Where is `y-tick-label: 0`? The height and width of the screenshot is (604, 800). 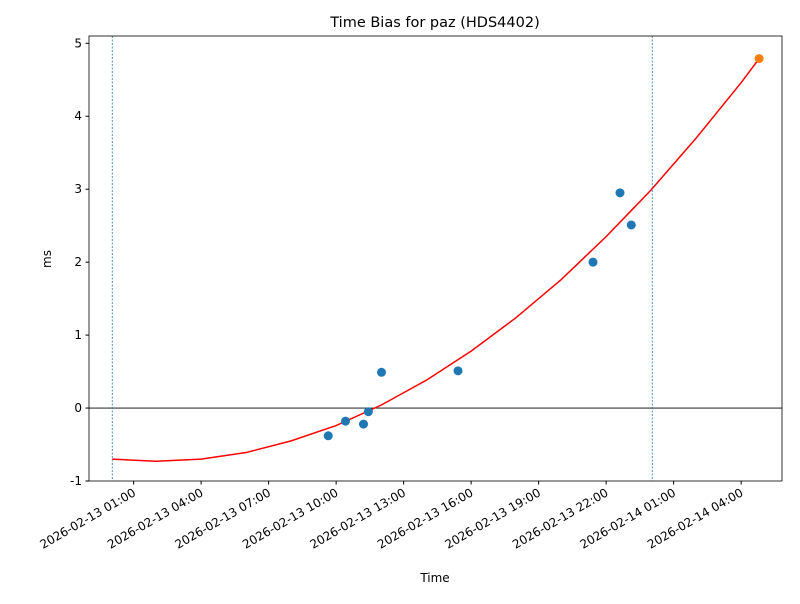
y-tick-label: 0 is located at coordinates (78, 408).